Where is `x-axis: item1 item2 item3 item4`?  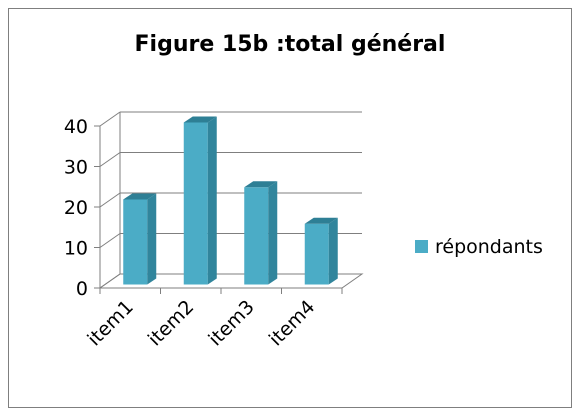
x-axis: item1 item2 item3 item4 is located at coordinates (213, 319).